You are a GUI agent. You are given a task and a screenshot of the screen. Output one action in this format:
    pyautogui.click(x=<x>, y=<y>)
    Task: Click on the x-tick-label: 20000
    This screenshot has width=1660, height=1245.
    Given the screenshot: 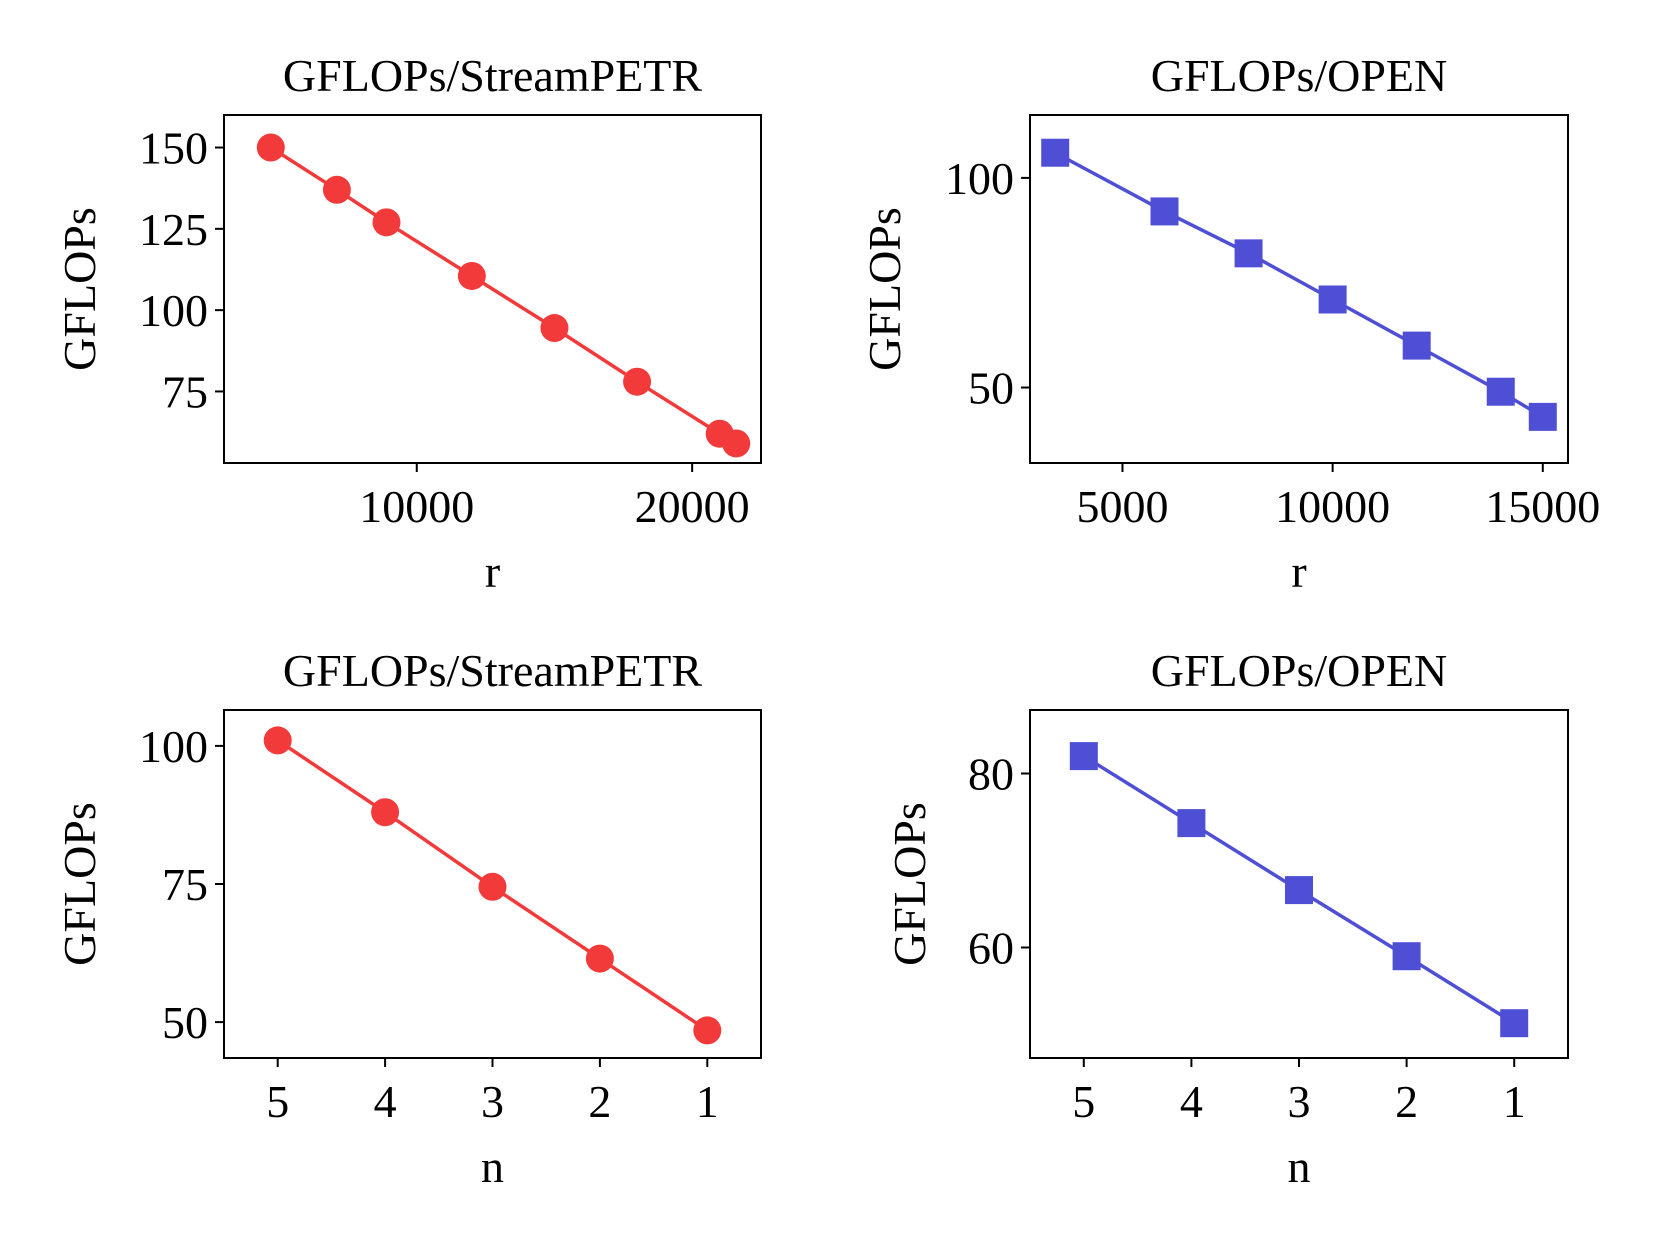 What is the action you would take?
    pyautogui.click(x=692, y=506)
    